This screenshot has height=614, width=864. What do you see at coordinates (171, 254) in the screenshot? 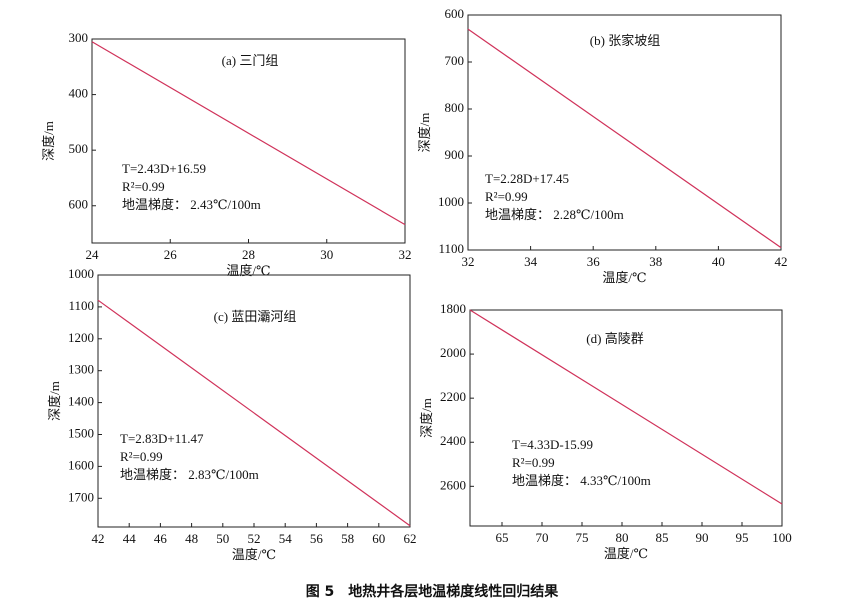
I see `x-tick-label: 26` at bounding box center [171, 254].